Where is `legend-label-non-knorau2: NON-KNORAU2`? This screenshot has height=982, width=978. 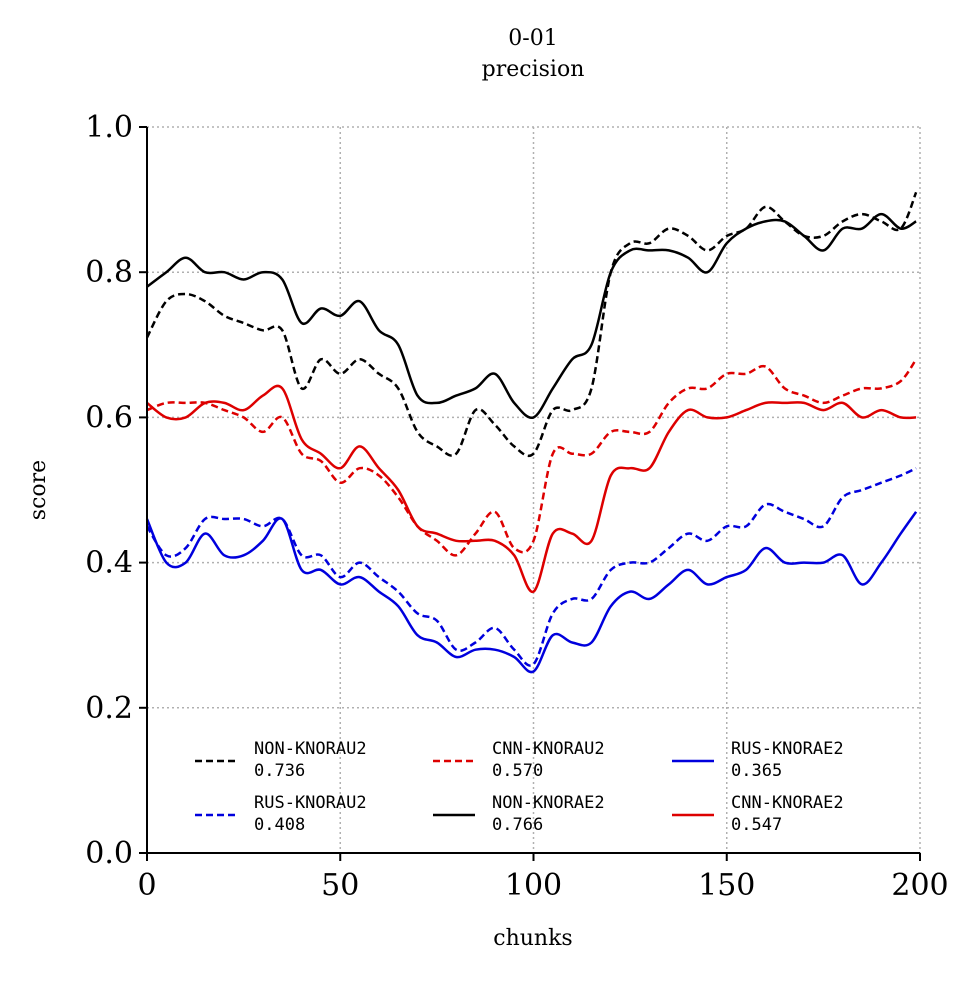 legend-label-non-knorau2: NON-KNORAU2 is located at coordinates (310, 749).